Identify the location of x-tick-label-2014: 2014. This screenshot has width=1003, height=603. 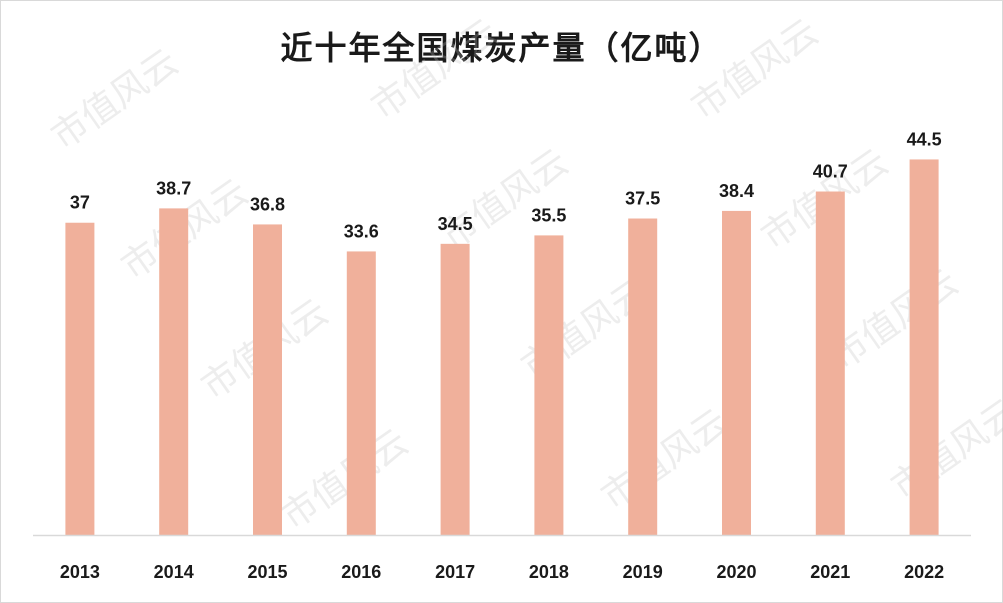
(174, 572).